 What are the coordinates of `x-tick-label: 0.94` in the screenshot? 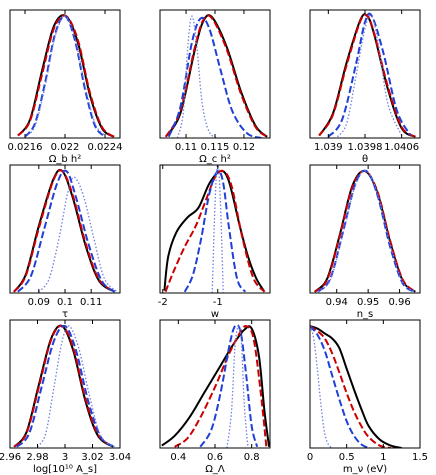 It's located at (337, 302).